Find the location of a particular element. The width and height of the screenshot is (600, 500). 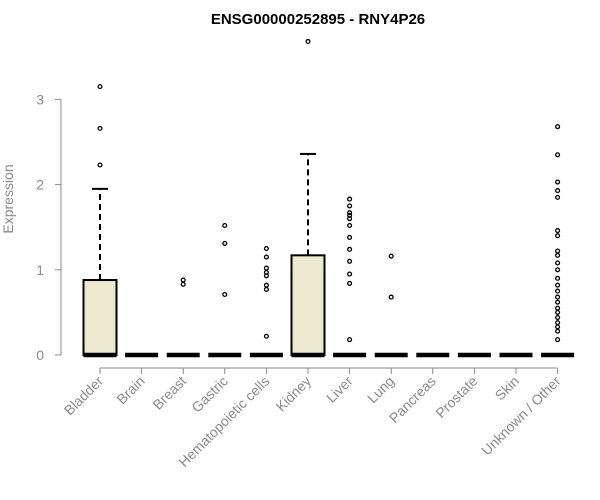

y-axis: 0 1 2 3 is located at coordinates (49, 227).